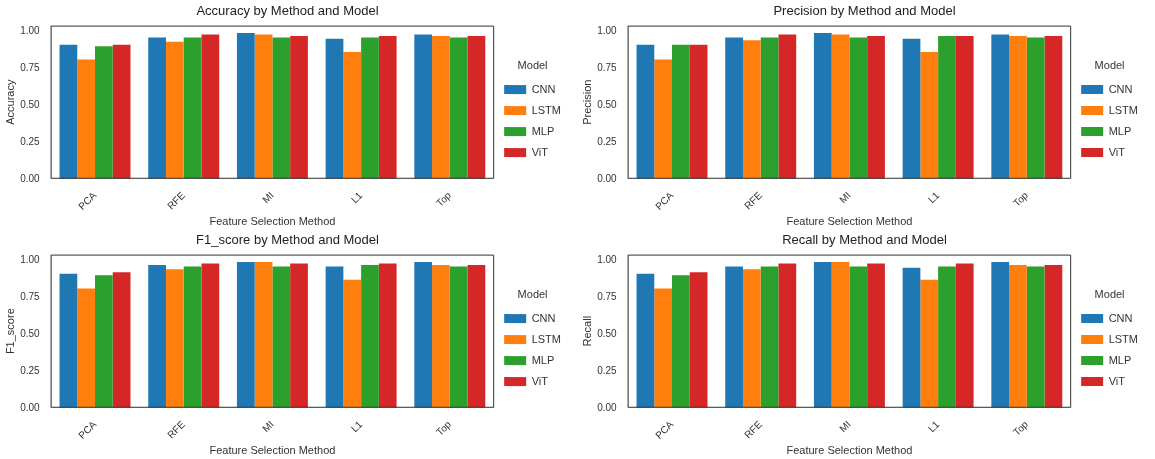 The image size is (1155, 459). Describe the element at coordinates (586, 102) in the screenshot. I see `y-axis-title: Precision` at that location.